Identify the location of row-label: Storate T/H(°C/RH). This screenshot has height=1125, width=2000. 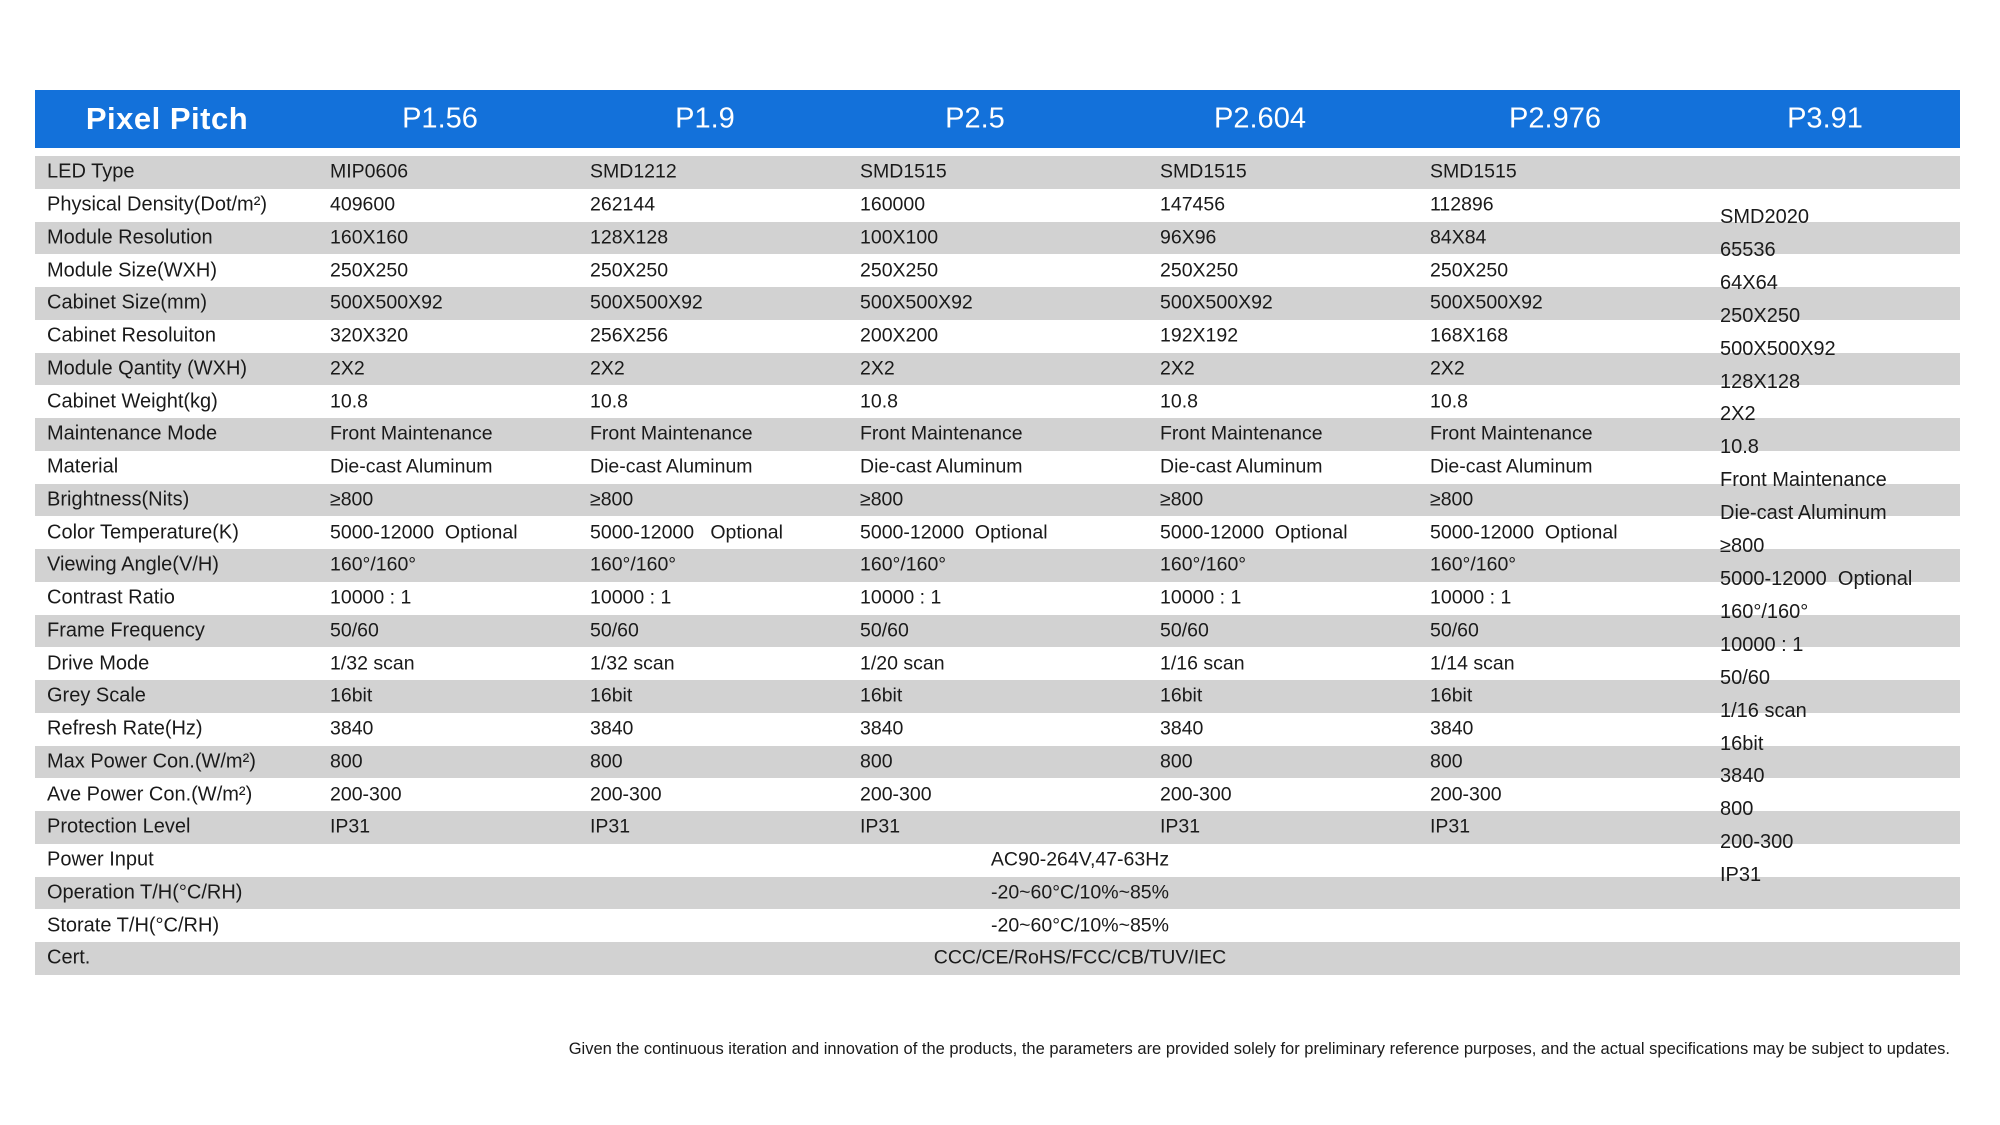
(133, 925).